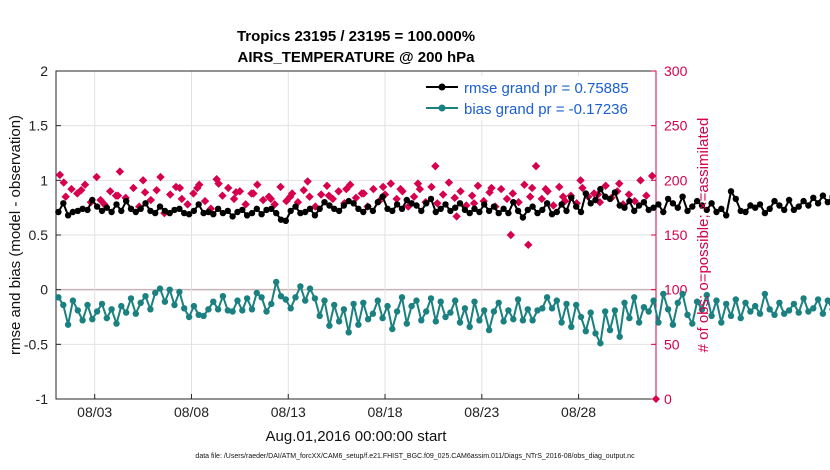 The height and width of the screenshot is (470, 830). Describe the element at coordinates (546, 109) in the screenshot. I see `legend-bias-label: bias grand pr = -0.17236` at that location.